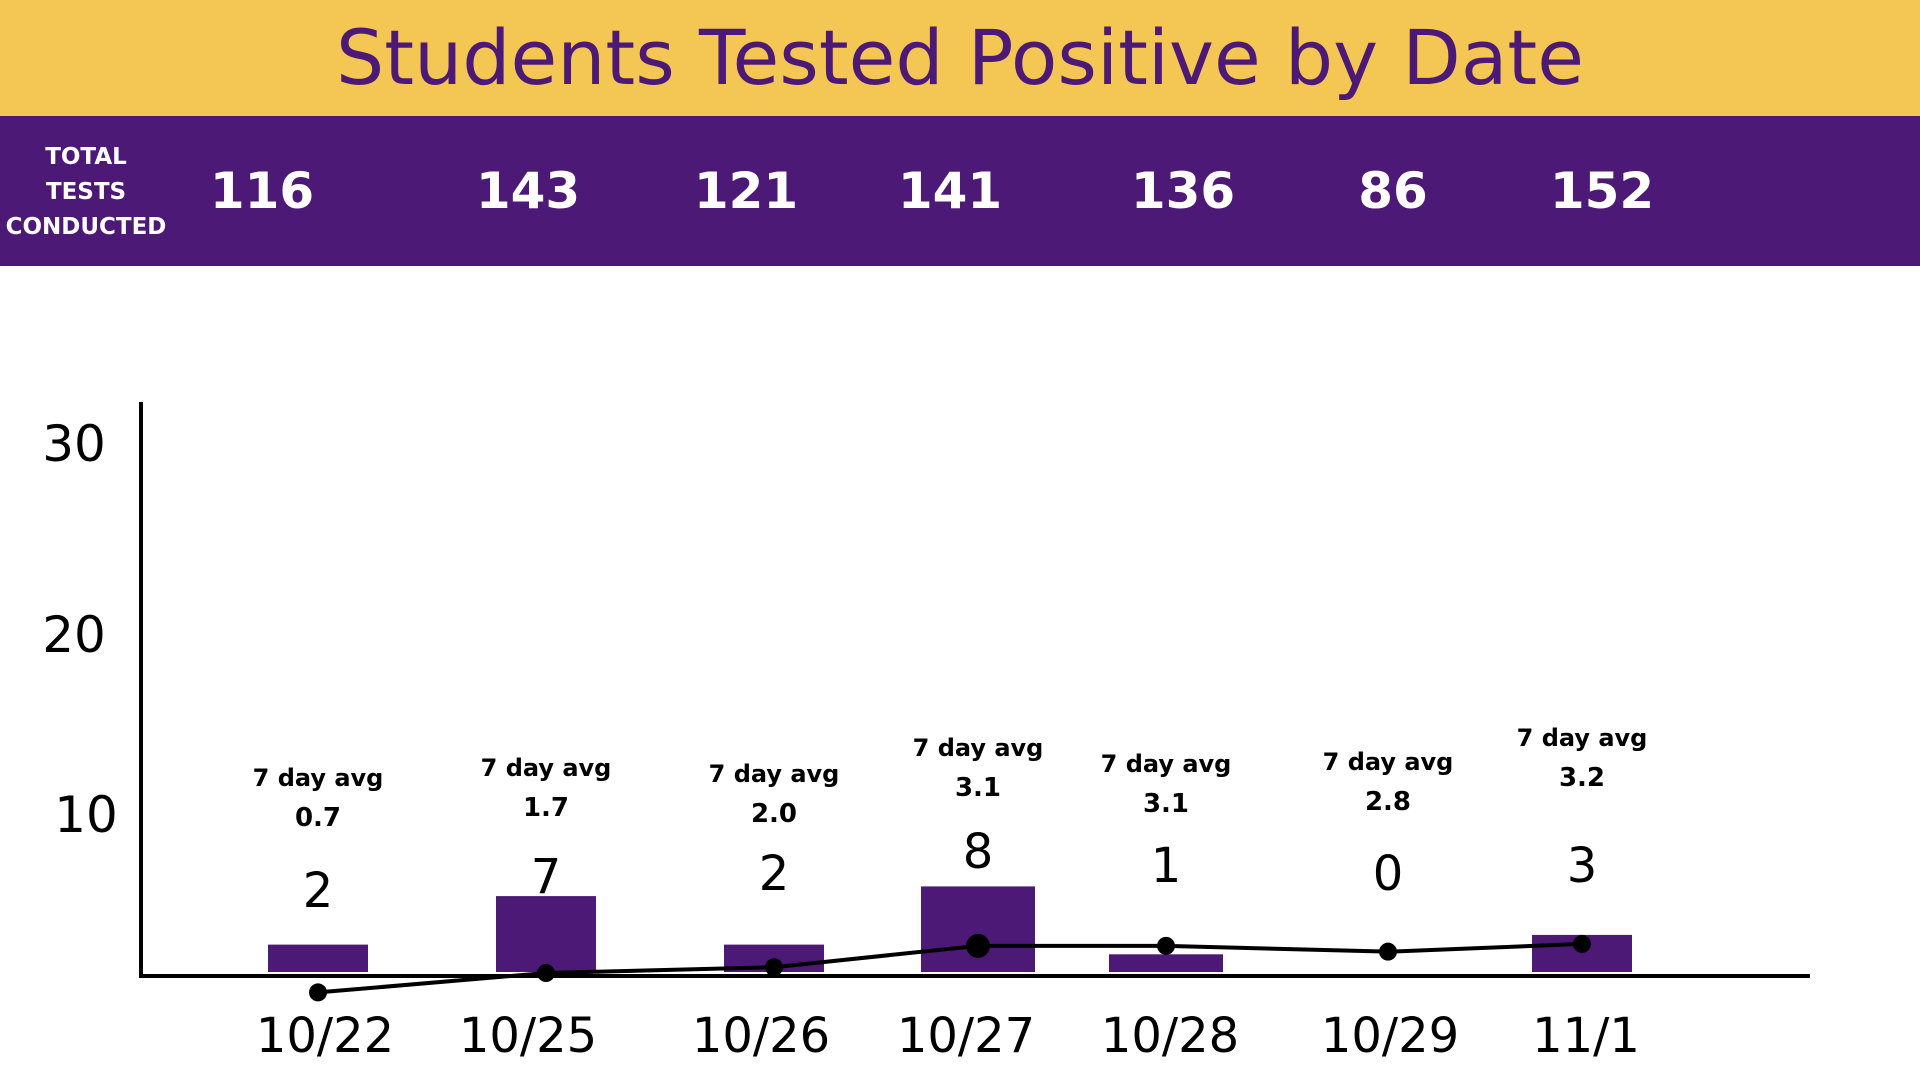  Describe the element at coordinates (950, 191) in the screenshot. I see `total-tests-value: 141` at that location.